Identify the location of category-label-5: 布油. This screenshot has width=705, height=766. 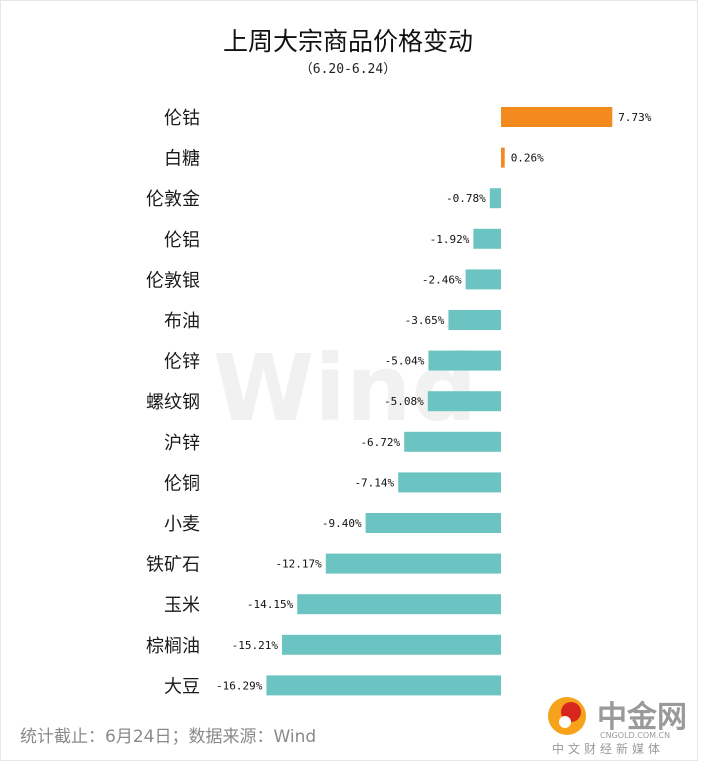
(182, 321).